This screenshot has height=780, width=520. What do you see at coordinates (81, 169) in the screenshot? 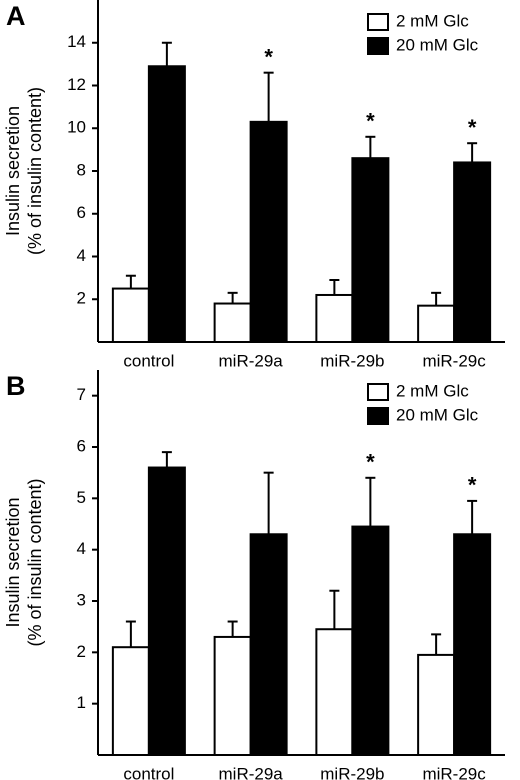
I see `y-tick-label: 8` at bounding box center [81, 169].